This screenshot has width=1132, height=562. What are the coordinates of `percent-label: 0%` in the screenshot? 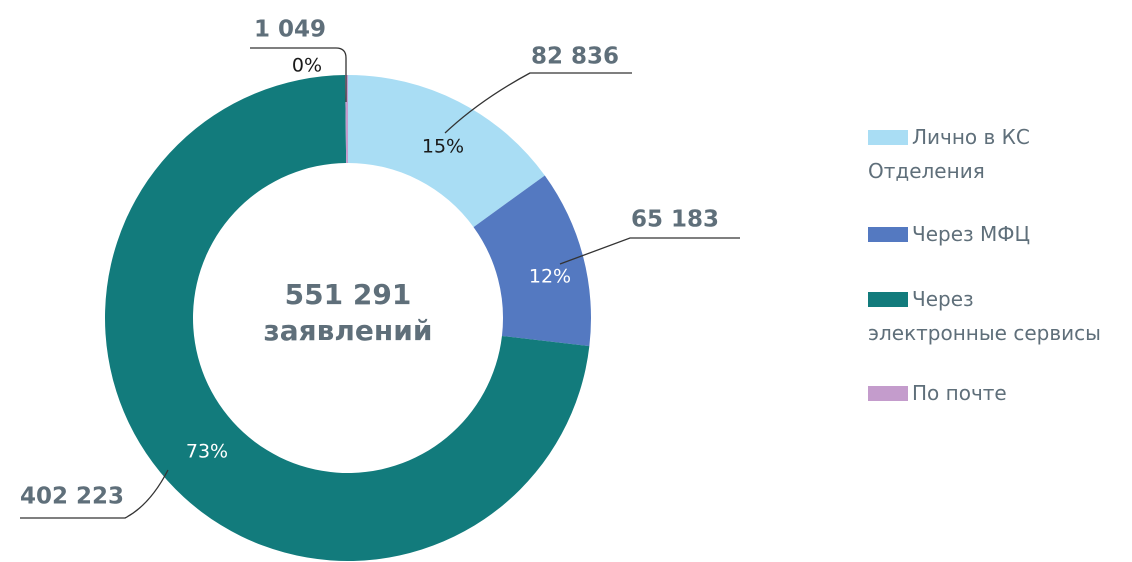 It's located at (307, 66).